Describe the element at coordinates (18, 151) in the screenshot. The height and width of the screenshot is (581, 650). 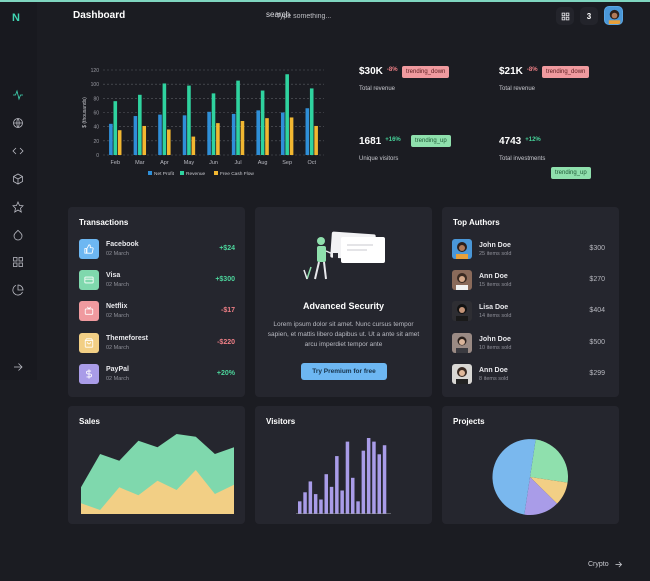
I see `code-icon` at that location.